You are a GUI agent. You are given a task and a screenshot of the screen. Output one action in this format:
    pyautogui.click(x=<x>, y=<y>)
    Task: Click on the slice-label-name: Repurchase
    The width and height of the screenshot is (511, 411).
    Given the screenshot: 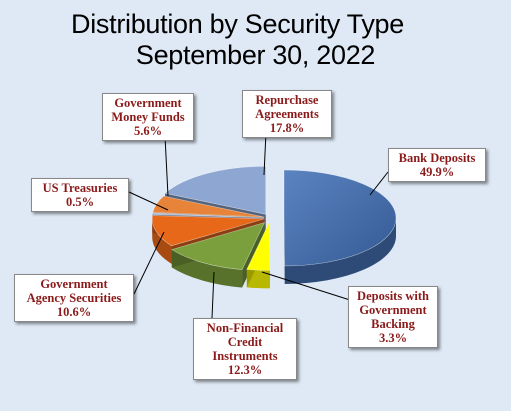 What is the action you would take?
    pyautogui.click(x=287, y=100)
    